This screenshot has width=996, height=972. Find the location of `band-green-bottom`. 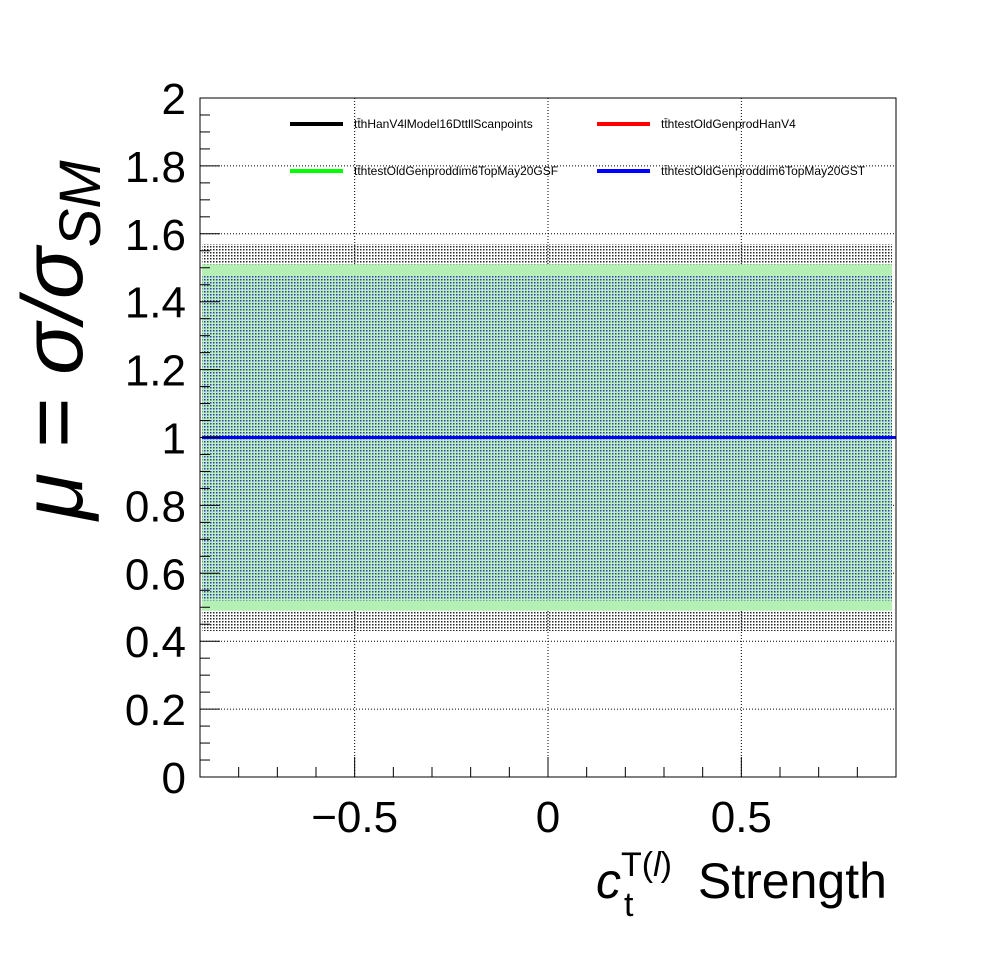

band-green-bottom is located at coordinates (547, 605).